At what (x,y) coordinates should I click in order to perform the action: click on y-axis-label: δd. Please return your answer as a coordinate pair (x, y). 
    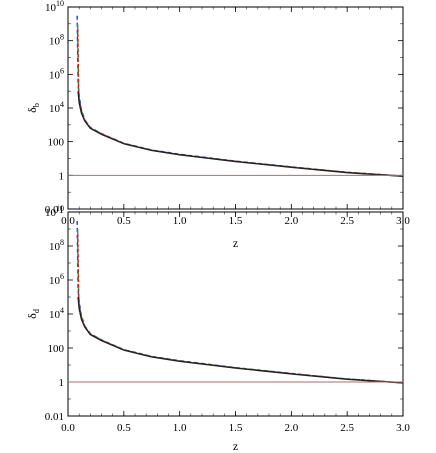
    Looking at the image, I should click on (33, 314).